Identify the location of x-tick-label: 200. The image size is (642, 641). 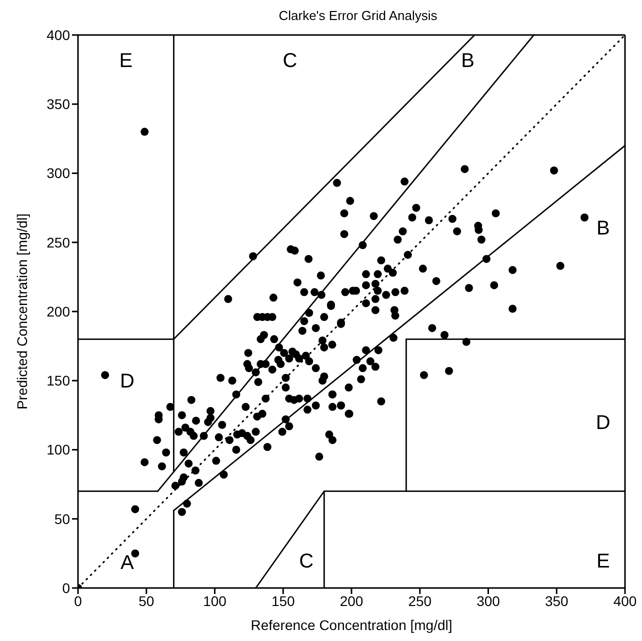
(352, 600).